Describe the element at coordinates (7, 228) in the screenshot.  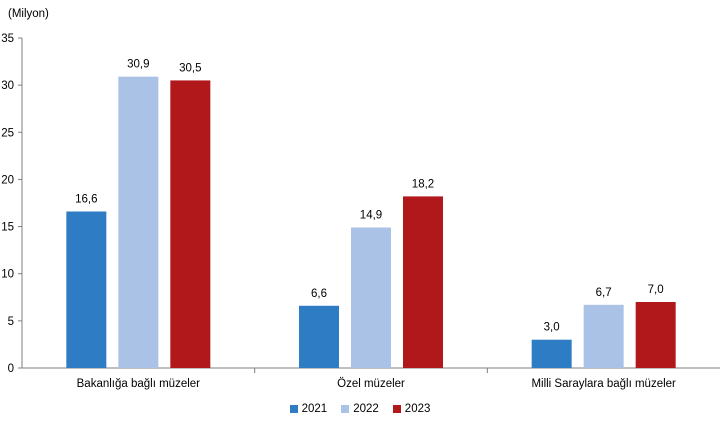
I see `y-tick-label: 15` at that location.